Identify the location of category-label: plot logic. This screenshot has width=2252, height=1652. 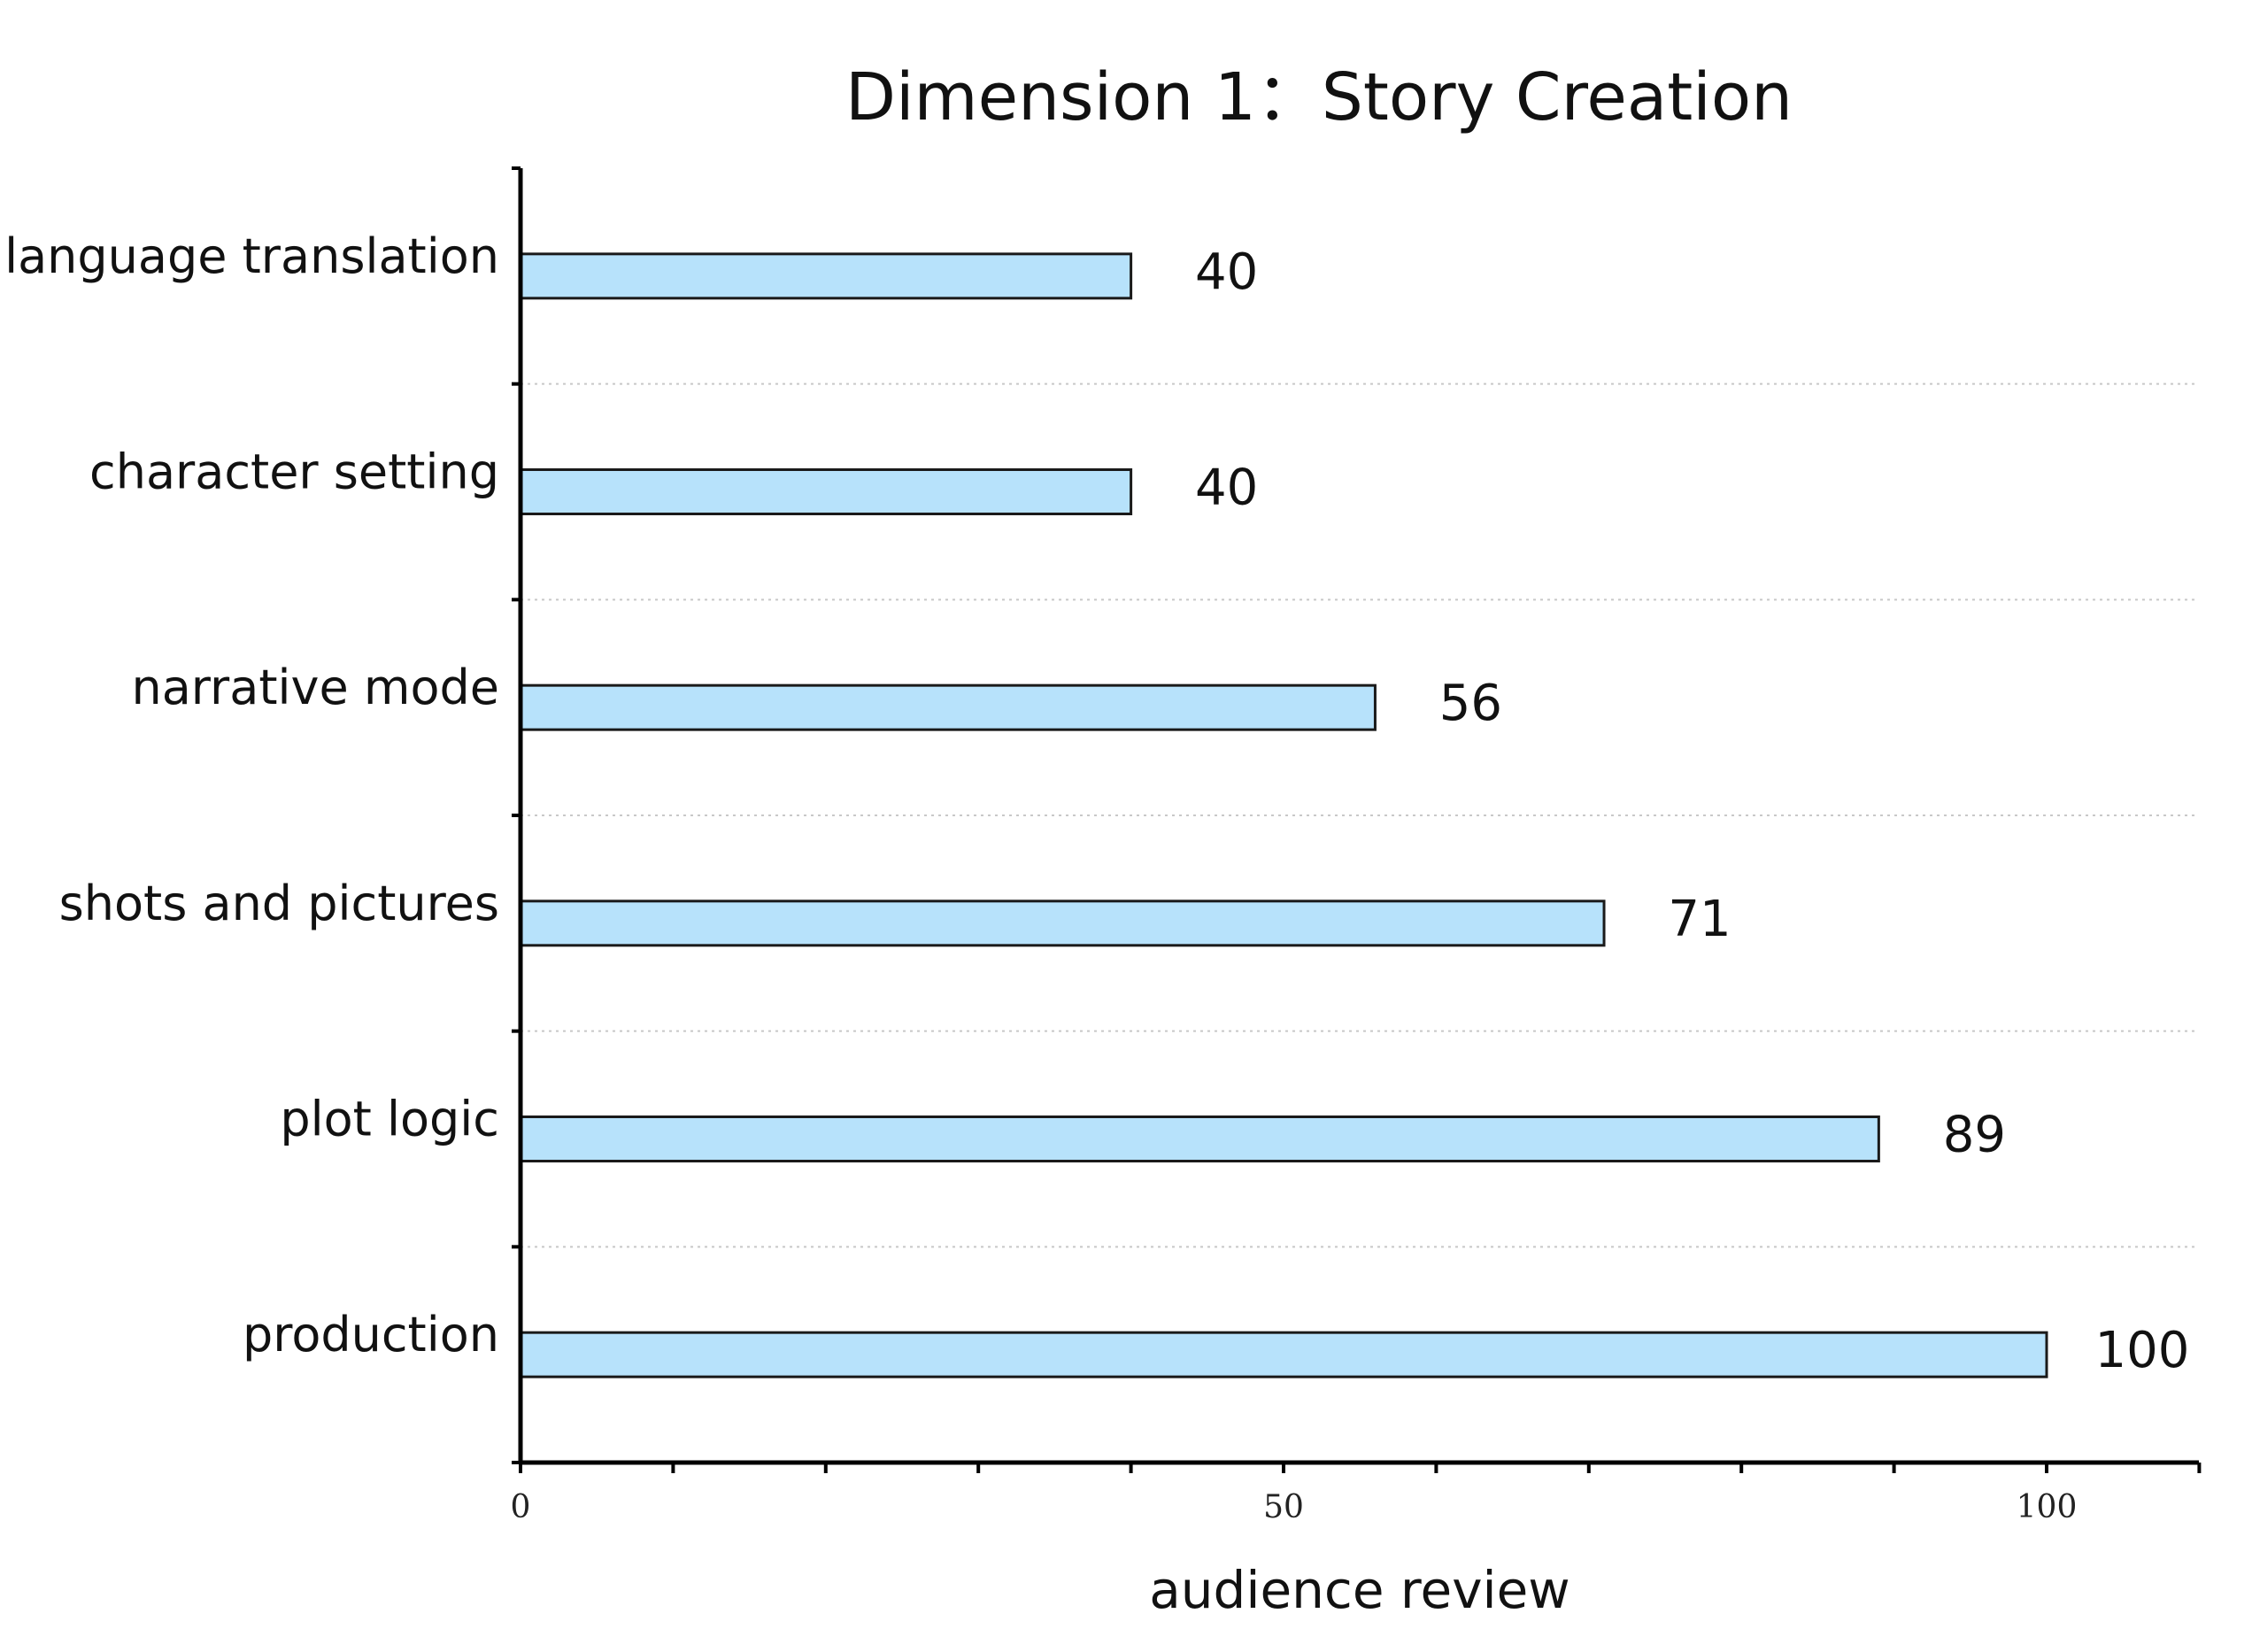
(389, 1119).